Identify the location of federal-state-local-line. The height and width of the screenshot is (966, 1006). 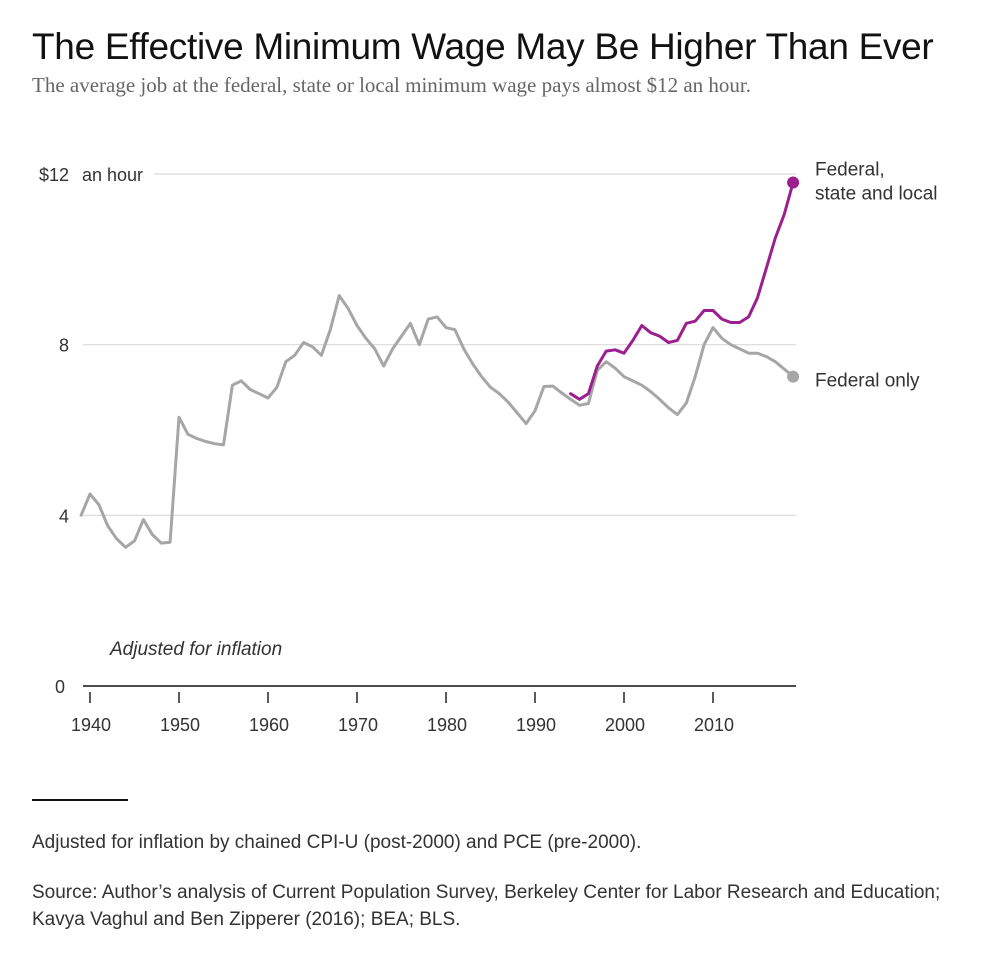
(682, 291).